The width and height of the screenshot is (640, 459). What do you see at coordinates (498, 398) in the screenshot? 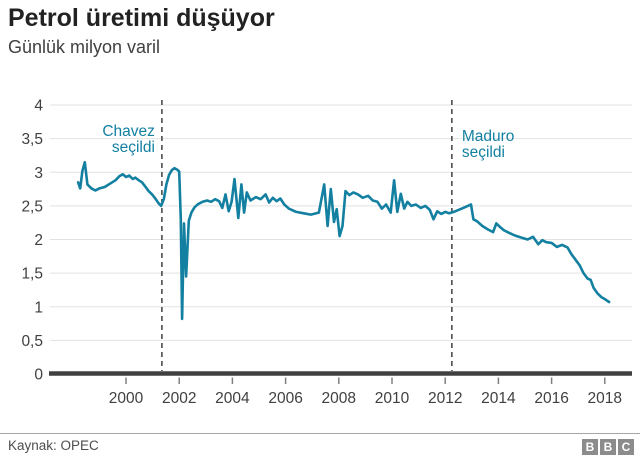
I see `x-axis-tick-label: 2014` at bounding box center [498, 398].